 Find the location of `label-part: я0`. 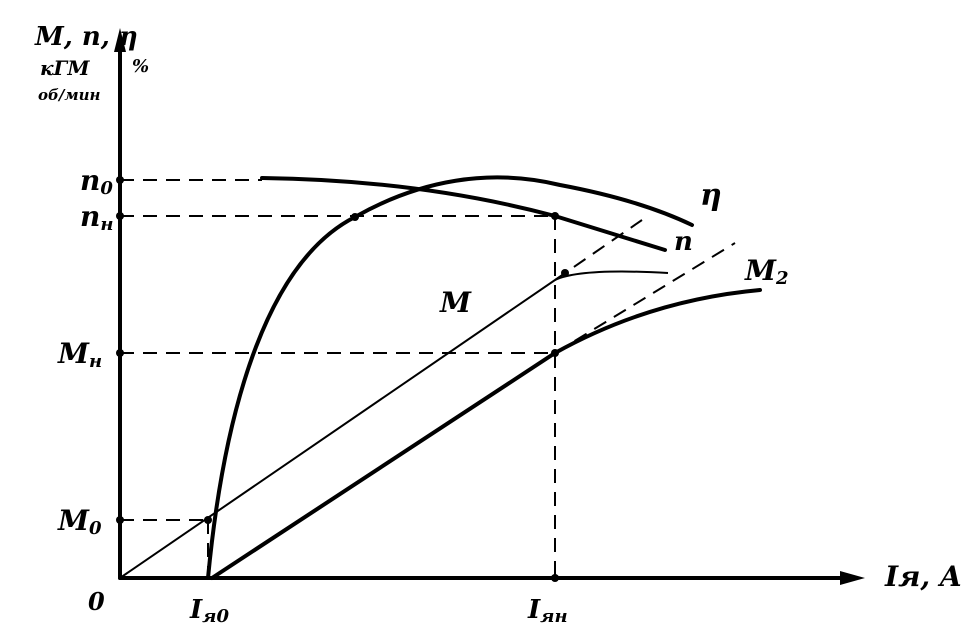

label-part: я0 is located at coordinates (215, 616).